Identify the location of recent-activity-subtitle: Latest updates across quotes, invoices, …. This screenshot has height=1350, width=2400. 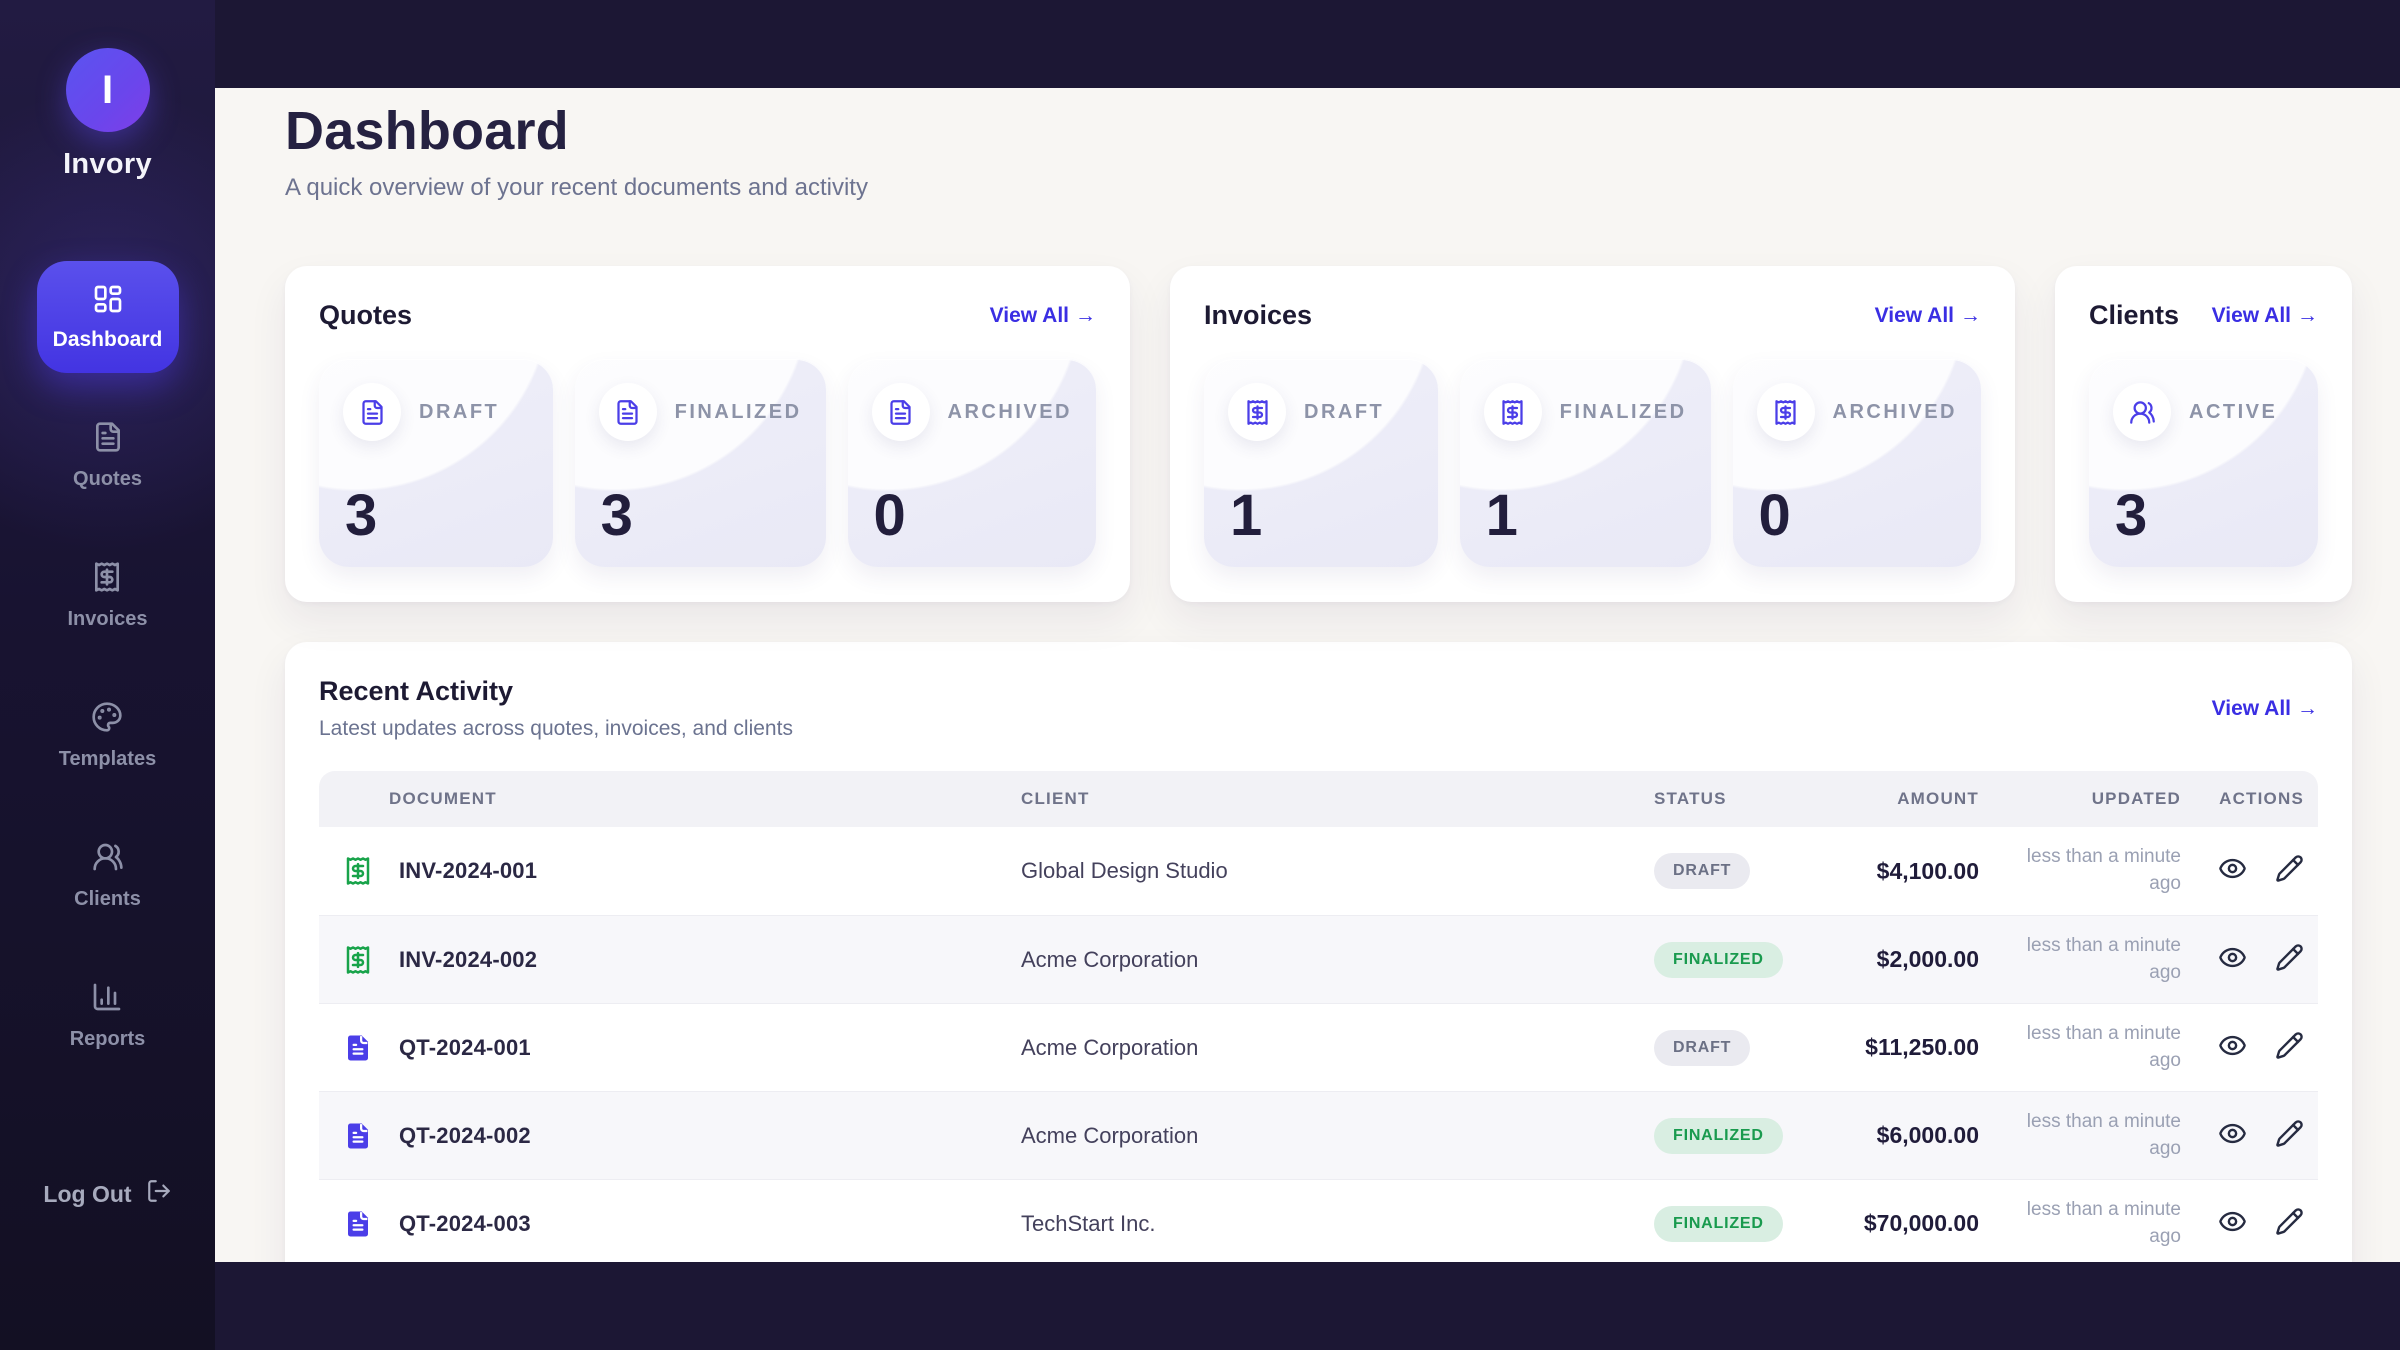
(556, 728).